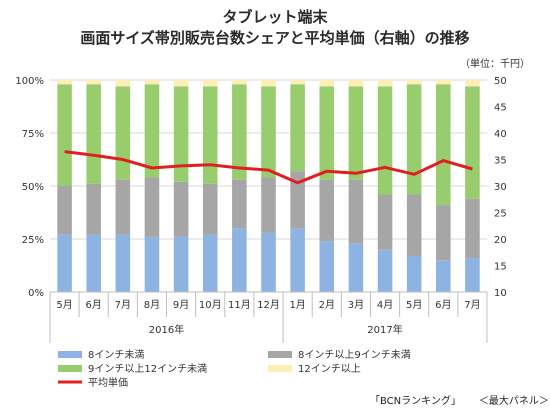  What do you see at coordinates (210, 305) in the screenshot?
I see `category-label: 10月` at bounding box center [210, 305].